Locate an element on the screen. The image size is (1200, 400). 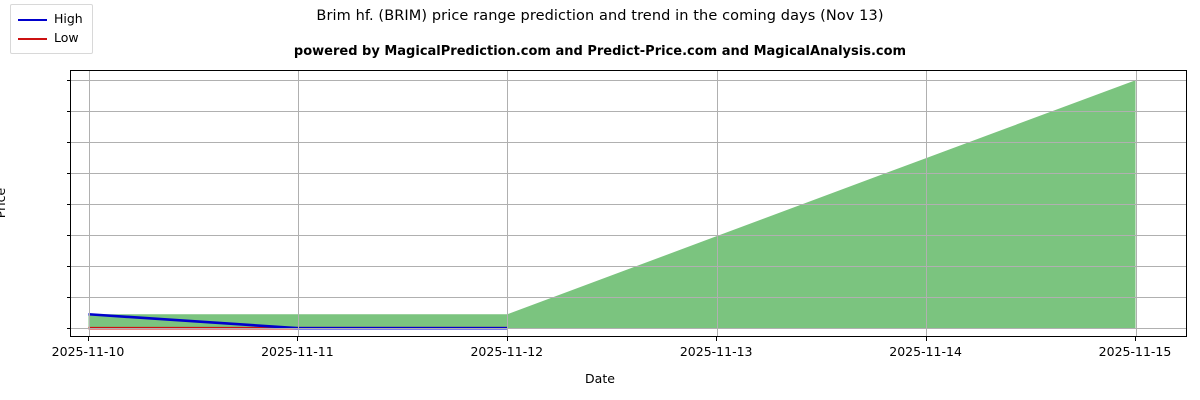
x-tick-label: 2025-11-15 is located at coordinates (1135, 351).